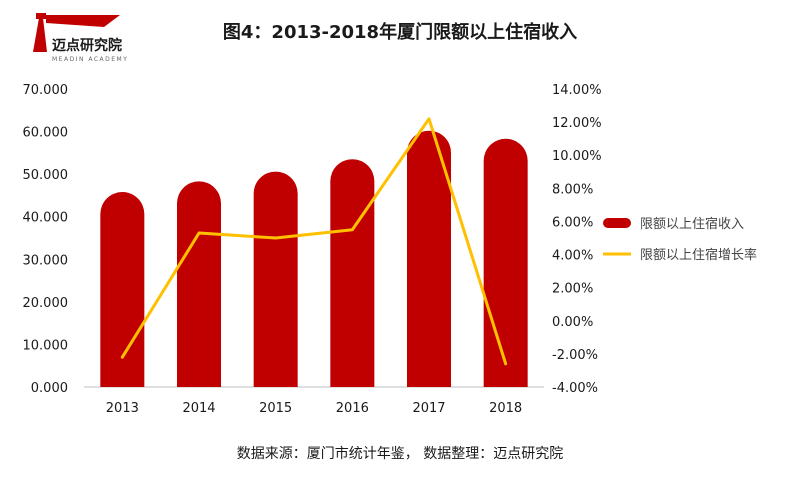  I want to click on left-tick-label: 20.000, so click(46, 303).